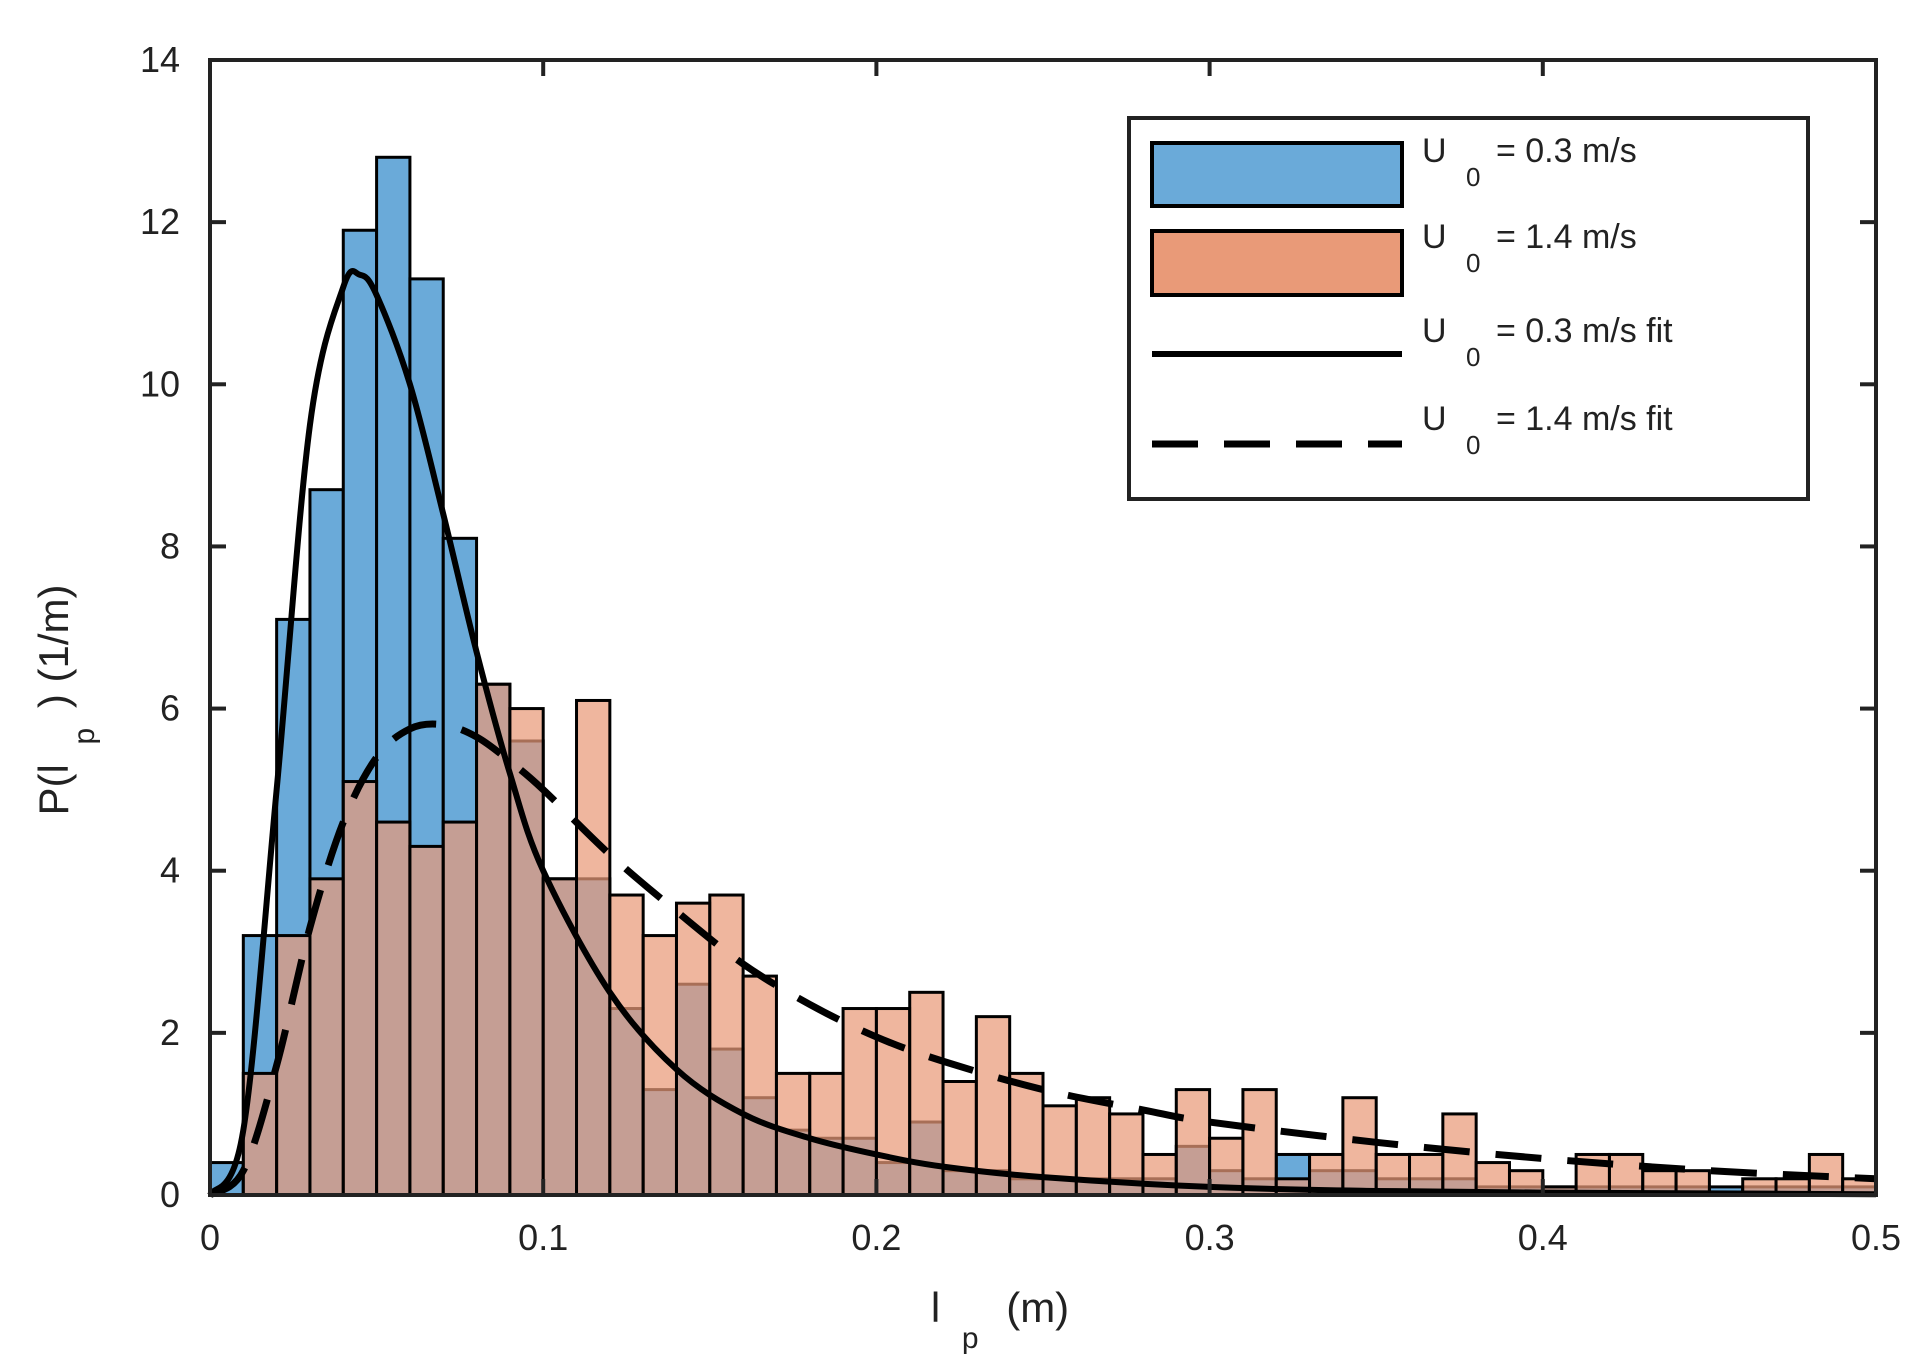 The width and height of the screenshot is (1916, 1364). I want to click on legend-label-0: U 0 = 0.3 m/s, so click(1529, 163).